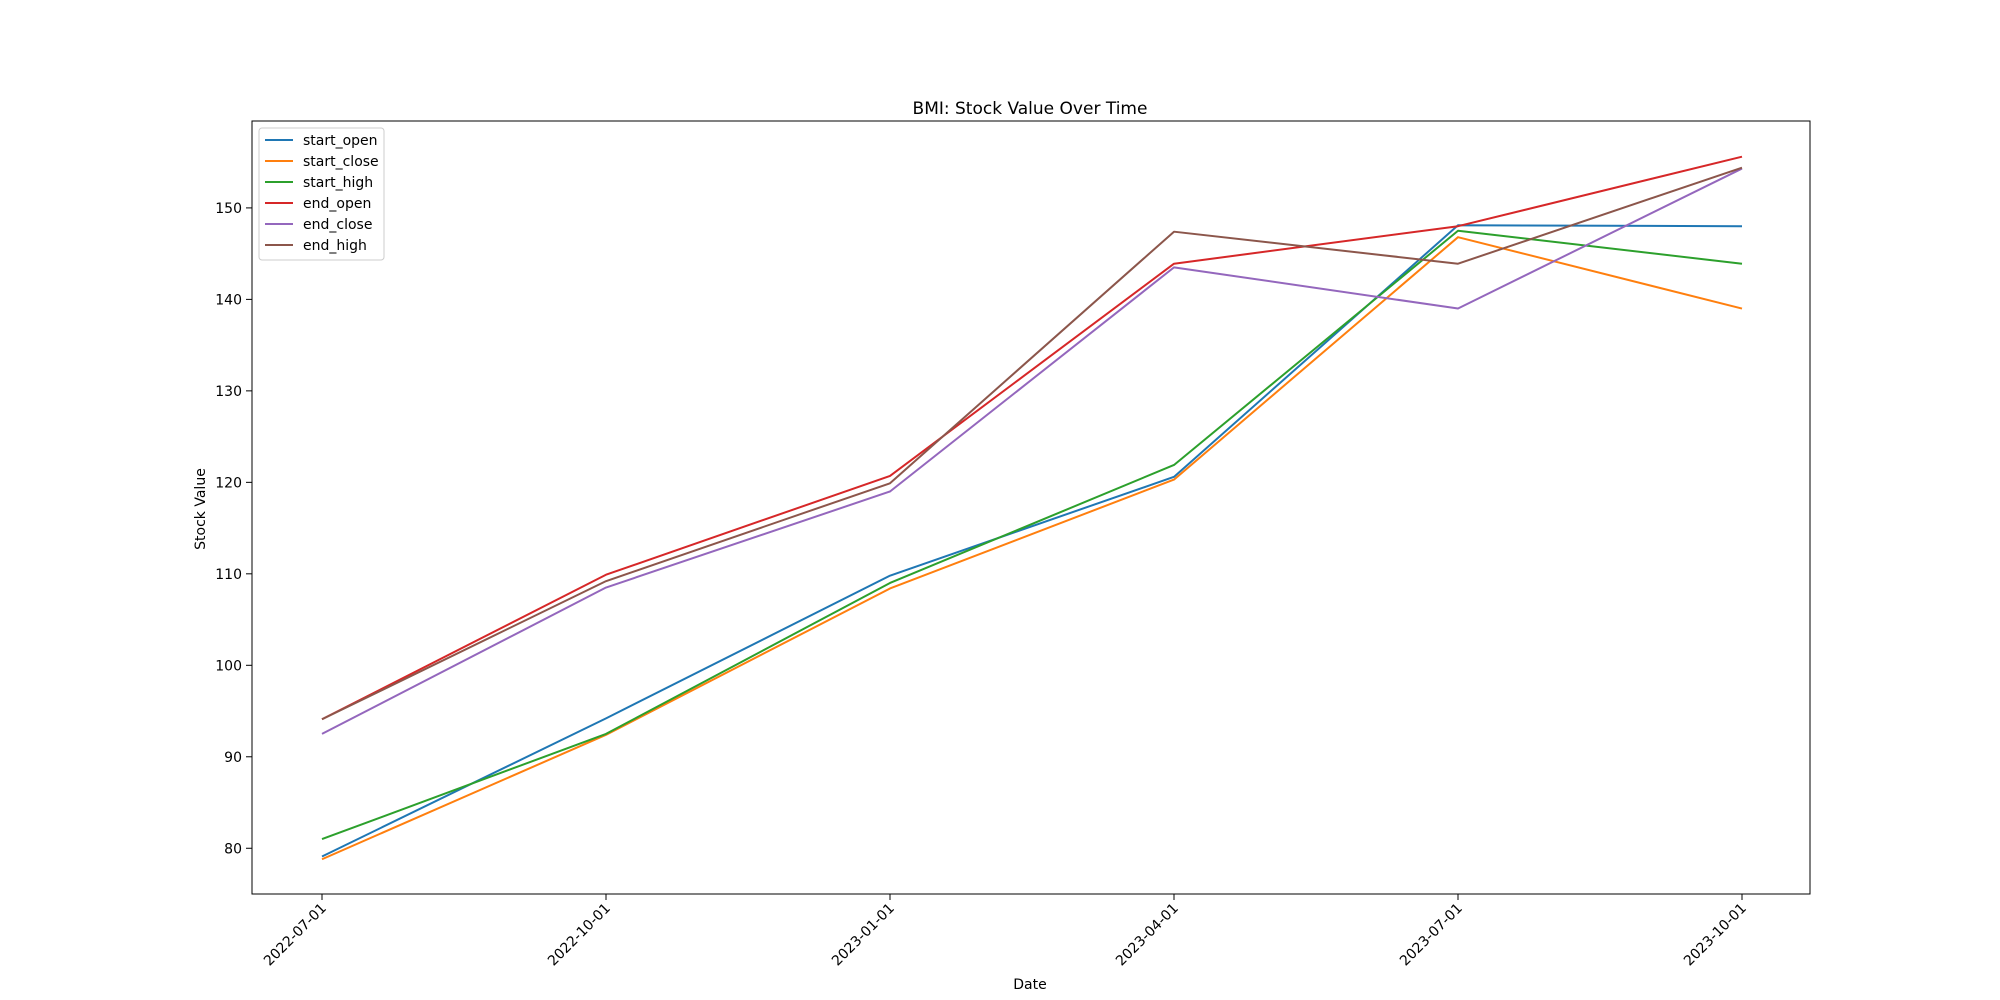  Describe the element at coordinates (337, 204) in the screenshot. I see `legend-label-end_open: end_open` at that location.